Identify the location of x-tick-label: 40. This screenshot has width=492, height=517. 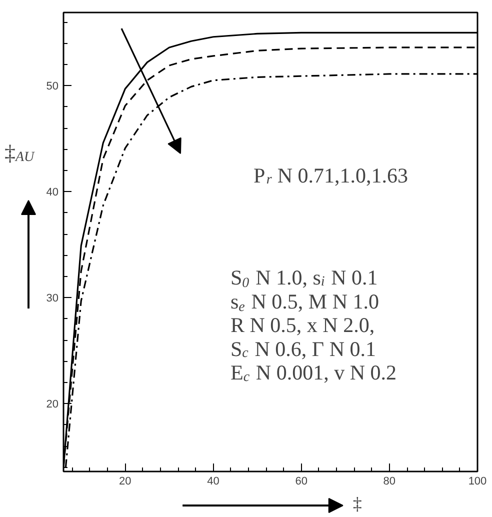
(213, 482).